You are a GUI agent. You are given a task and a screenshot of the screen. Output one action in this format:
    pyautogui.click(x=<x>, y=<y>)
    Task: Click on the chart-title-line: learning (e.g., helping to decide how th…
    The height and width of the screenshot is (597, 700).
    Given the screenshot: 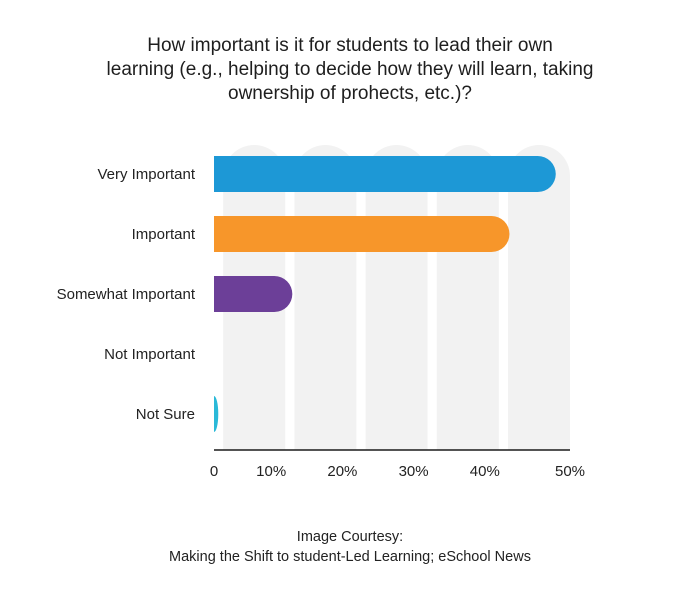 What is the action you would take?
    pyautogui.click(x=350, y=69)
    